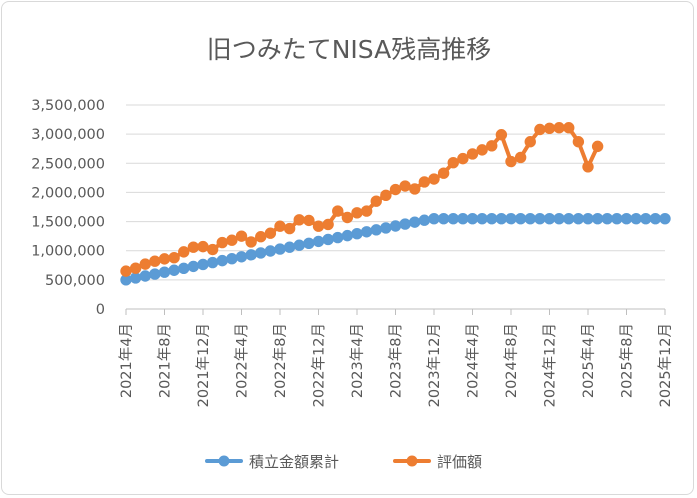 The height and width of the screenshot is (498, 697). I want to click on x-tick-label: 2021年12月, so click(203, 365).